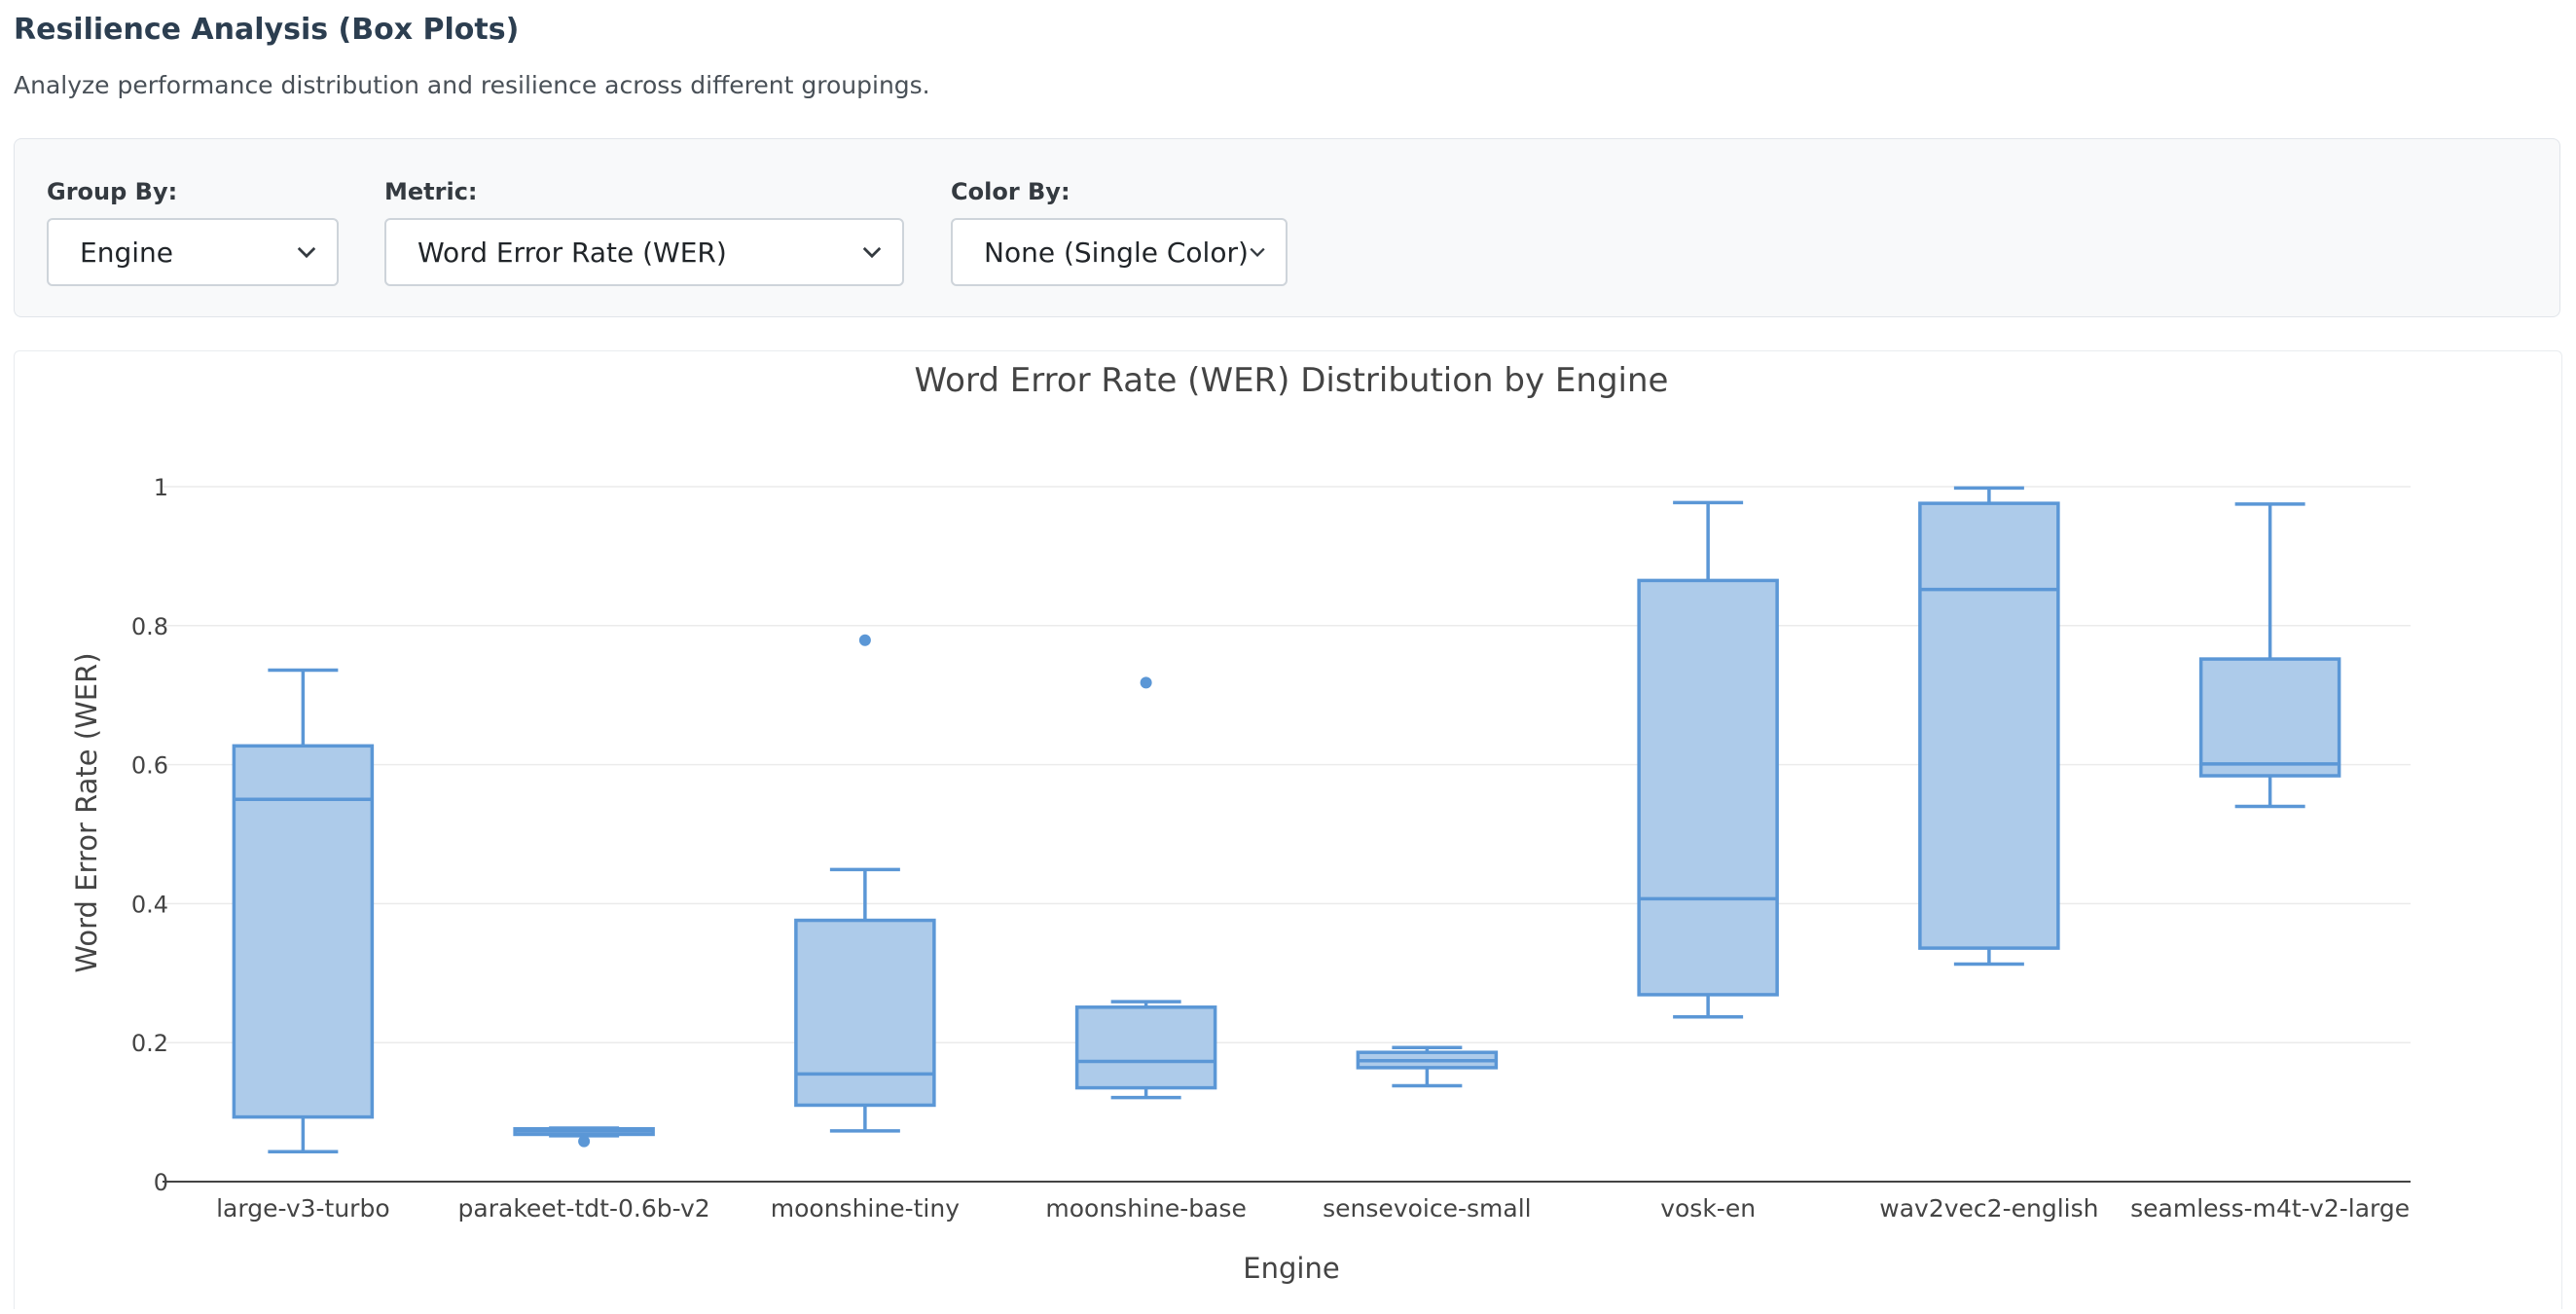  Describe the element at coordinates (1708, 1209) in the screenshot. I see `x-tick-label: vosk-en` at that location.